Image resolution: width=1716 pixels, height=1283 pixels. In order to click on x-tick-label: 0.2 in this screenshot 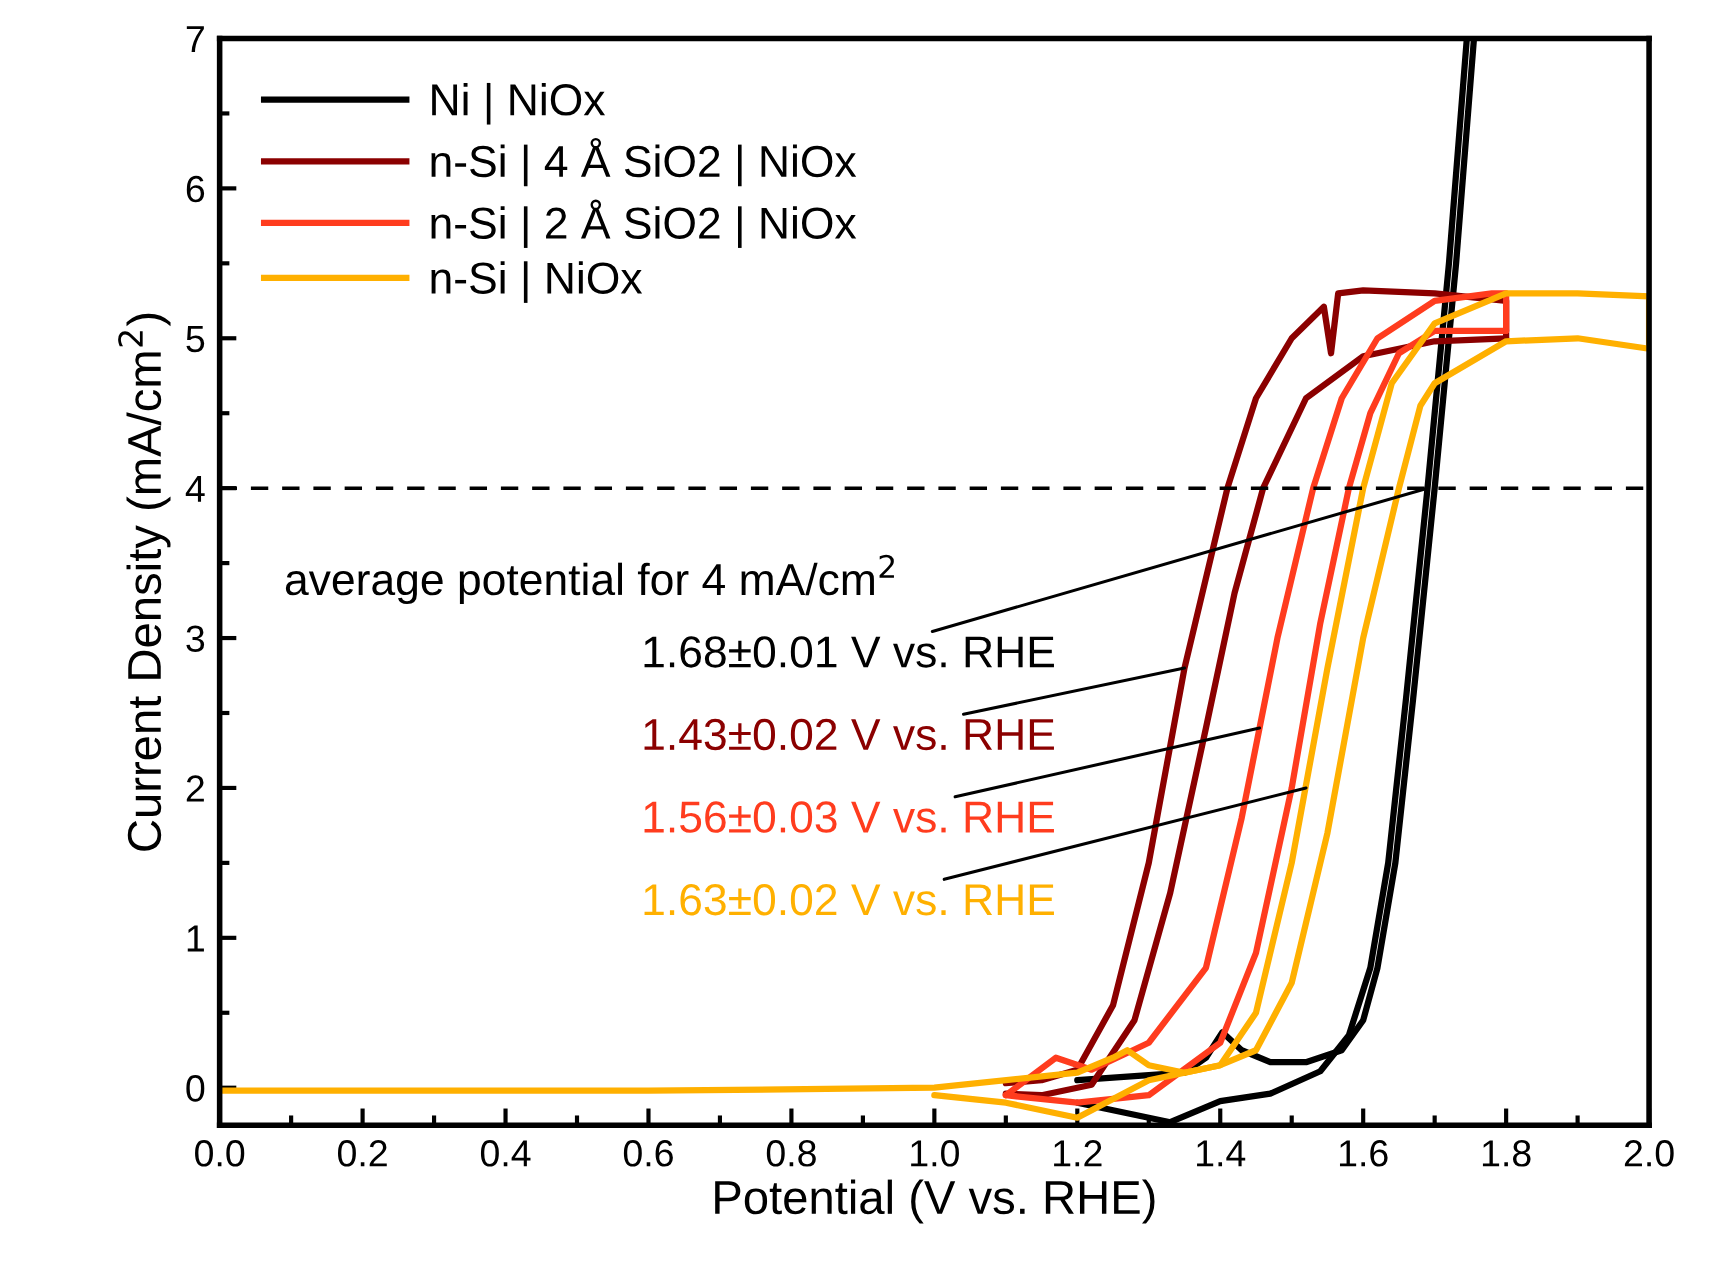, I will do `click(362, 1153)`.